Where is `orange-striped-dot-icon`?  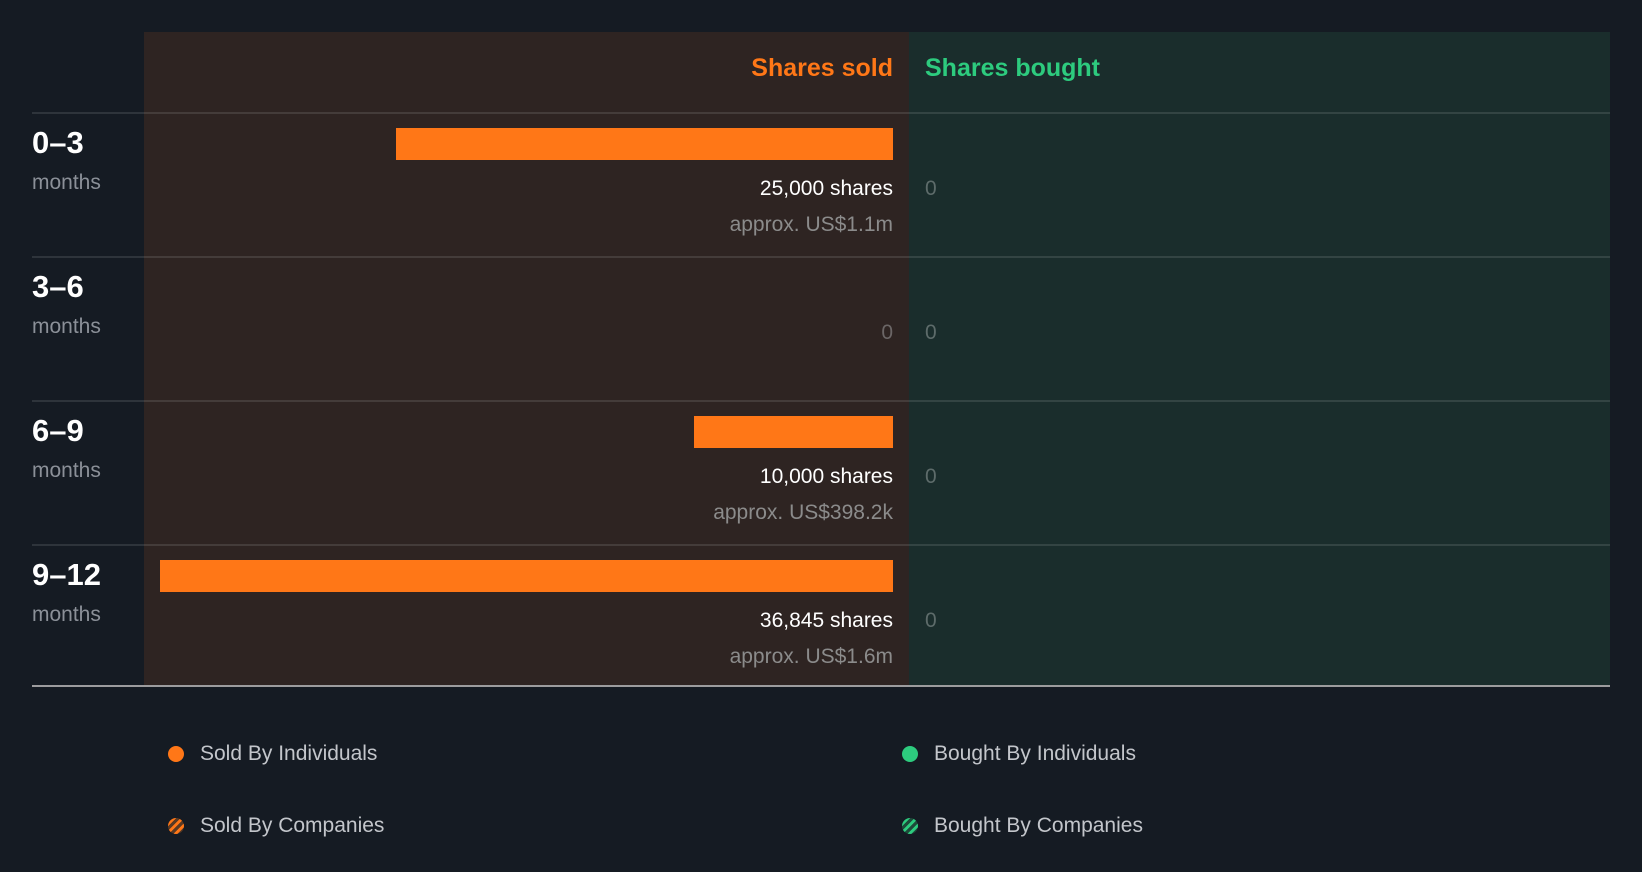 orange-striped-dot-icon is located at coordinates (176, 826).